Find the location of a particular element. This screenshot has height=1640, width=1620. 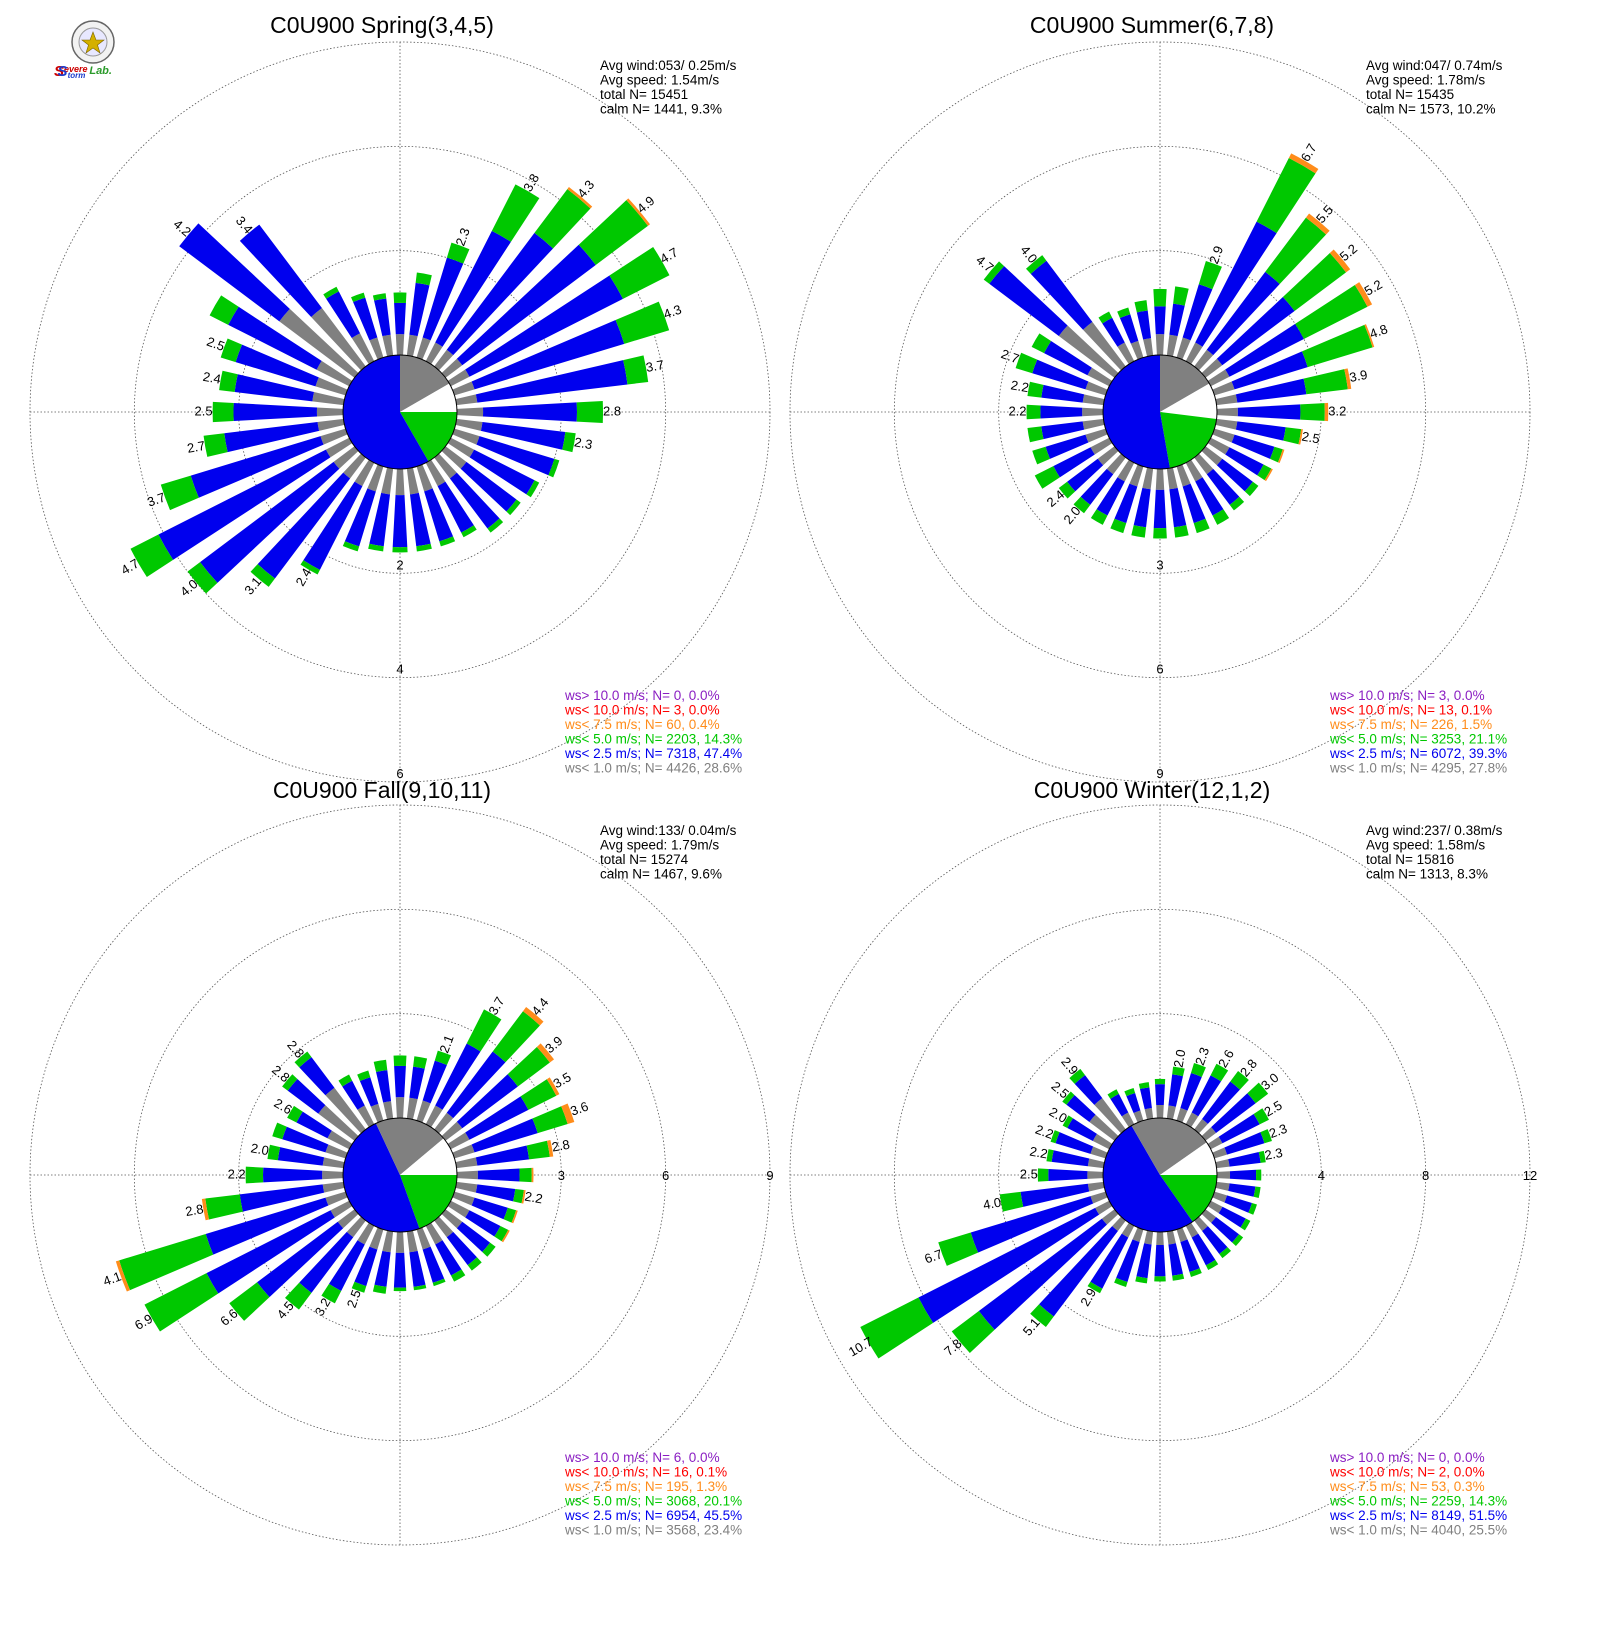

legend-entry: ws< 10.0 m/s; N= 16, 0.1% is located at coordinates (645, 1472).